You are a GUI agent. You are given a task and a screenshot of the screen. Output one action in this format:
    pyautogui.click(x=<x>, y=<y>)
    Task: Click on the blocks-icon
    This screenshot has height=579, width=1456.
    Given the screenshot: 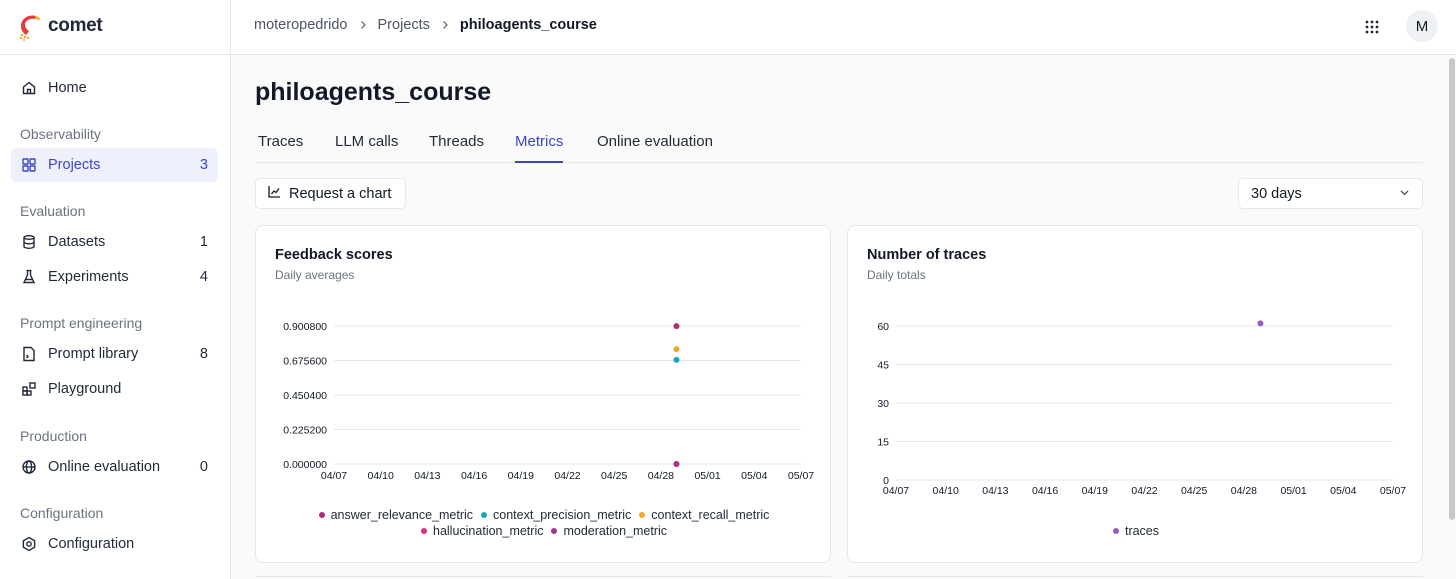 What is the action you would take?
    pyautogui.click(x=29, y=389)
    